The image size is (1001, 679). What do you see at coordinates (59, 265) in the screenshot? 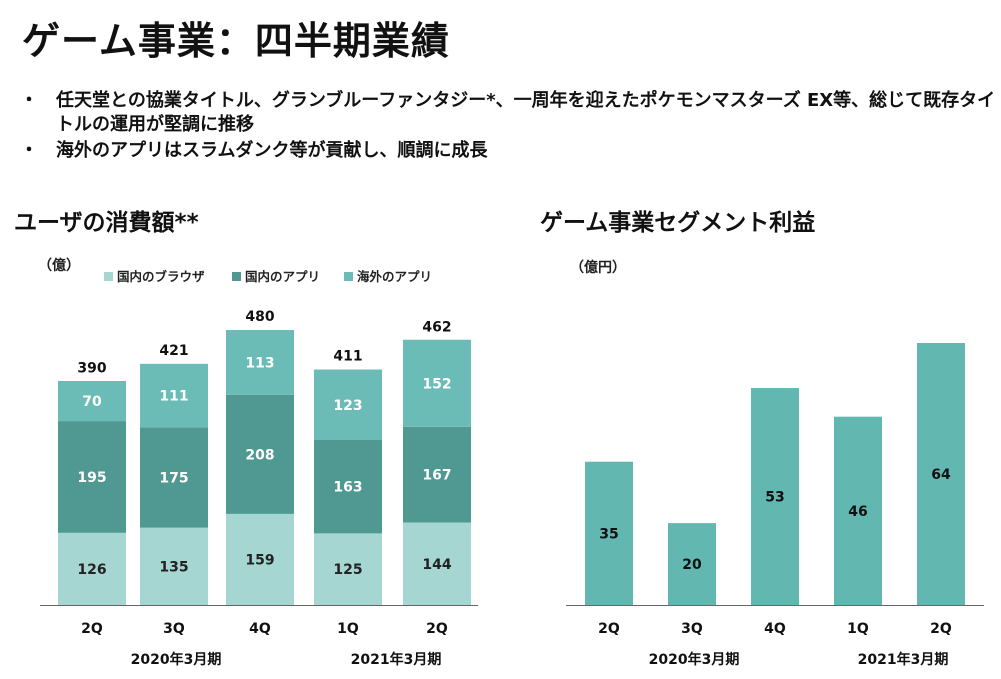
I see `unit-label: （億）` at bounding box center [59, 265].